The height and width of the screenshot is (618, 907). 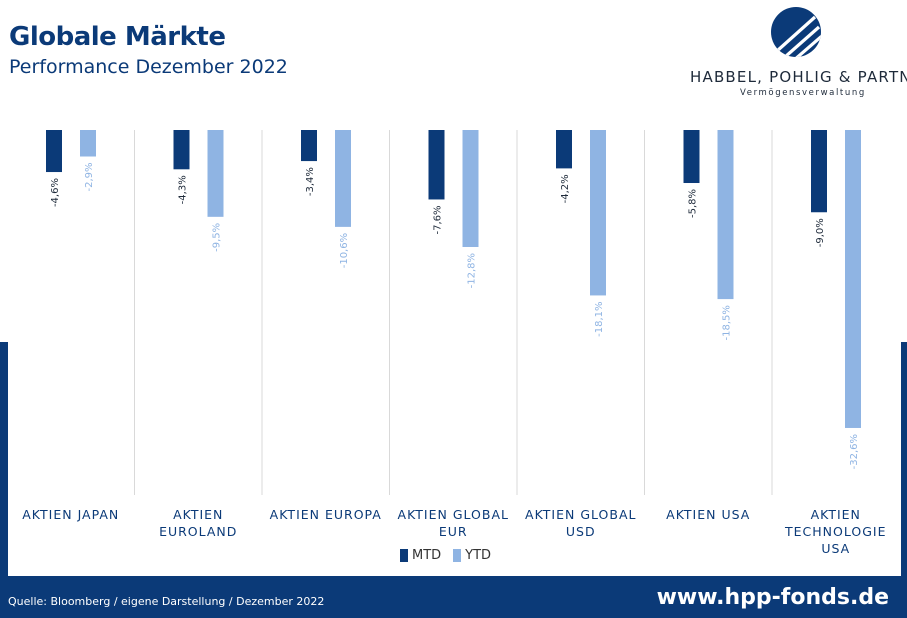 I want to click on category-label: EUR, so click(x=453, y=531).